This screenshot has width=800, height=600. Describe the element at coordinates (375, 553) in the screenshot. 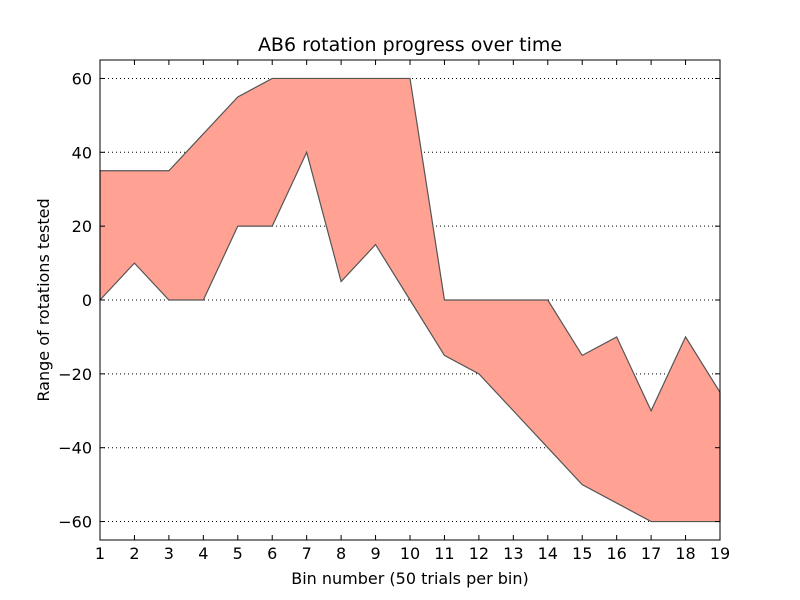

I see `x-tick-label: 9` at that location.